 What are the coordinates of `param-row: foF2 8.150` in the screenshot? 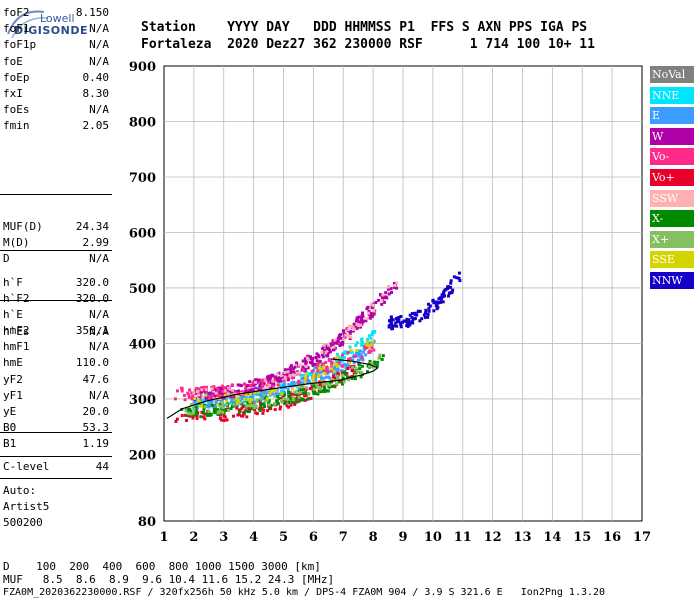 It's located at (56, 13).